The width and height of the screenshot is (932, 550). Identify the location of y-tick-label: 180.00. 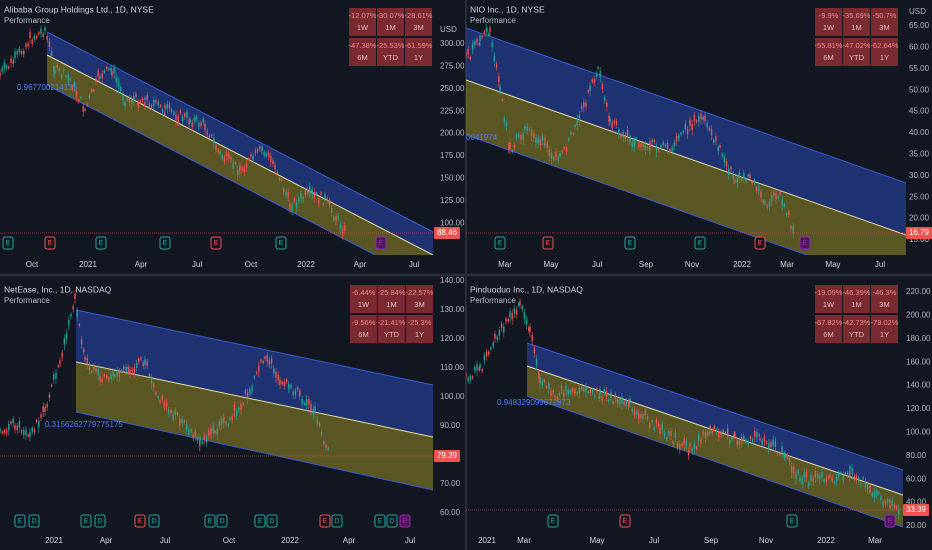
(918, 338).